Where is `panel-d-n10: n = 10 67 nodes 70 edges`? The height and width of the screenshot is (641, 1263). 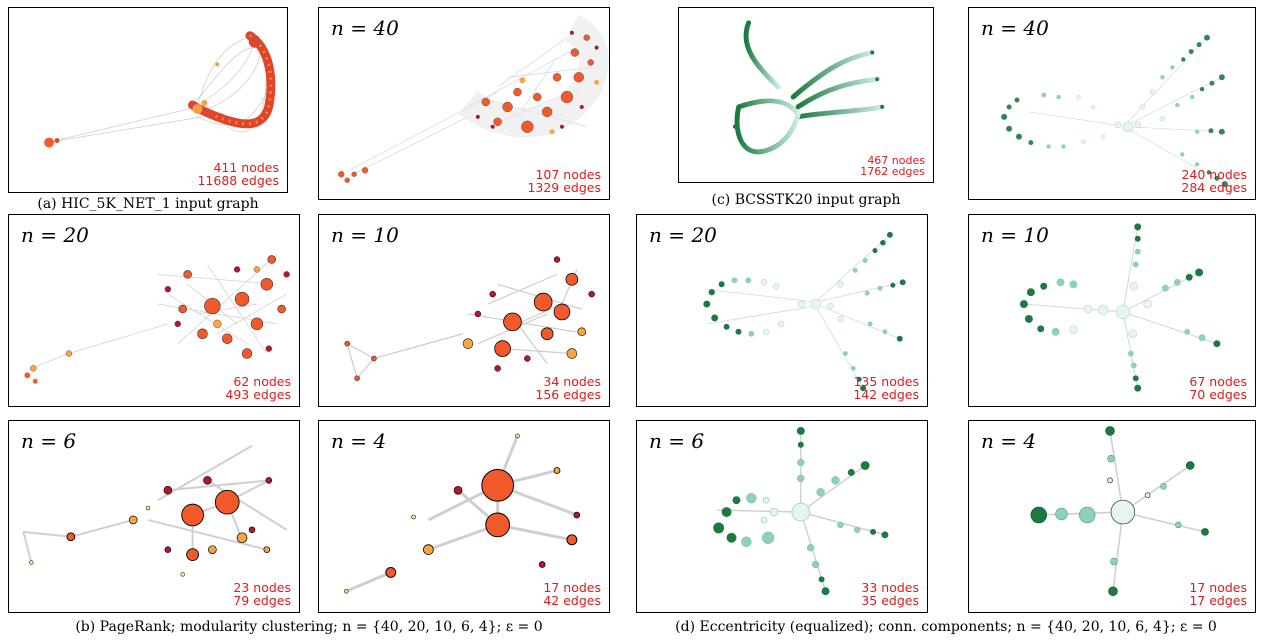
panel-d-n10: n = 10 67 nodes 70 edges is located at coordinates (1112, 310).